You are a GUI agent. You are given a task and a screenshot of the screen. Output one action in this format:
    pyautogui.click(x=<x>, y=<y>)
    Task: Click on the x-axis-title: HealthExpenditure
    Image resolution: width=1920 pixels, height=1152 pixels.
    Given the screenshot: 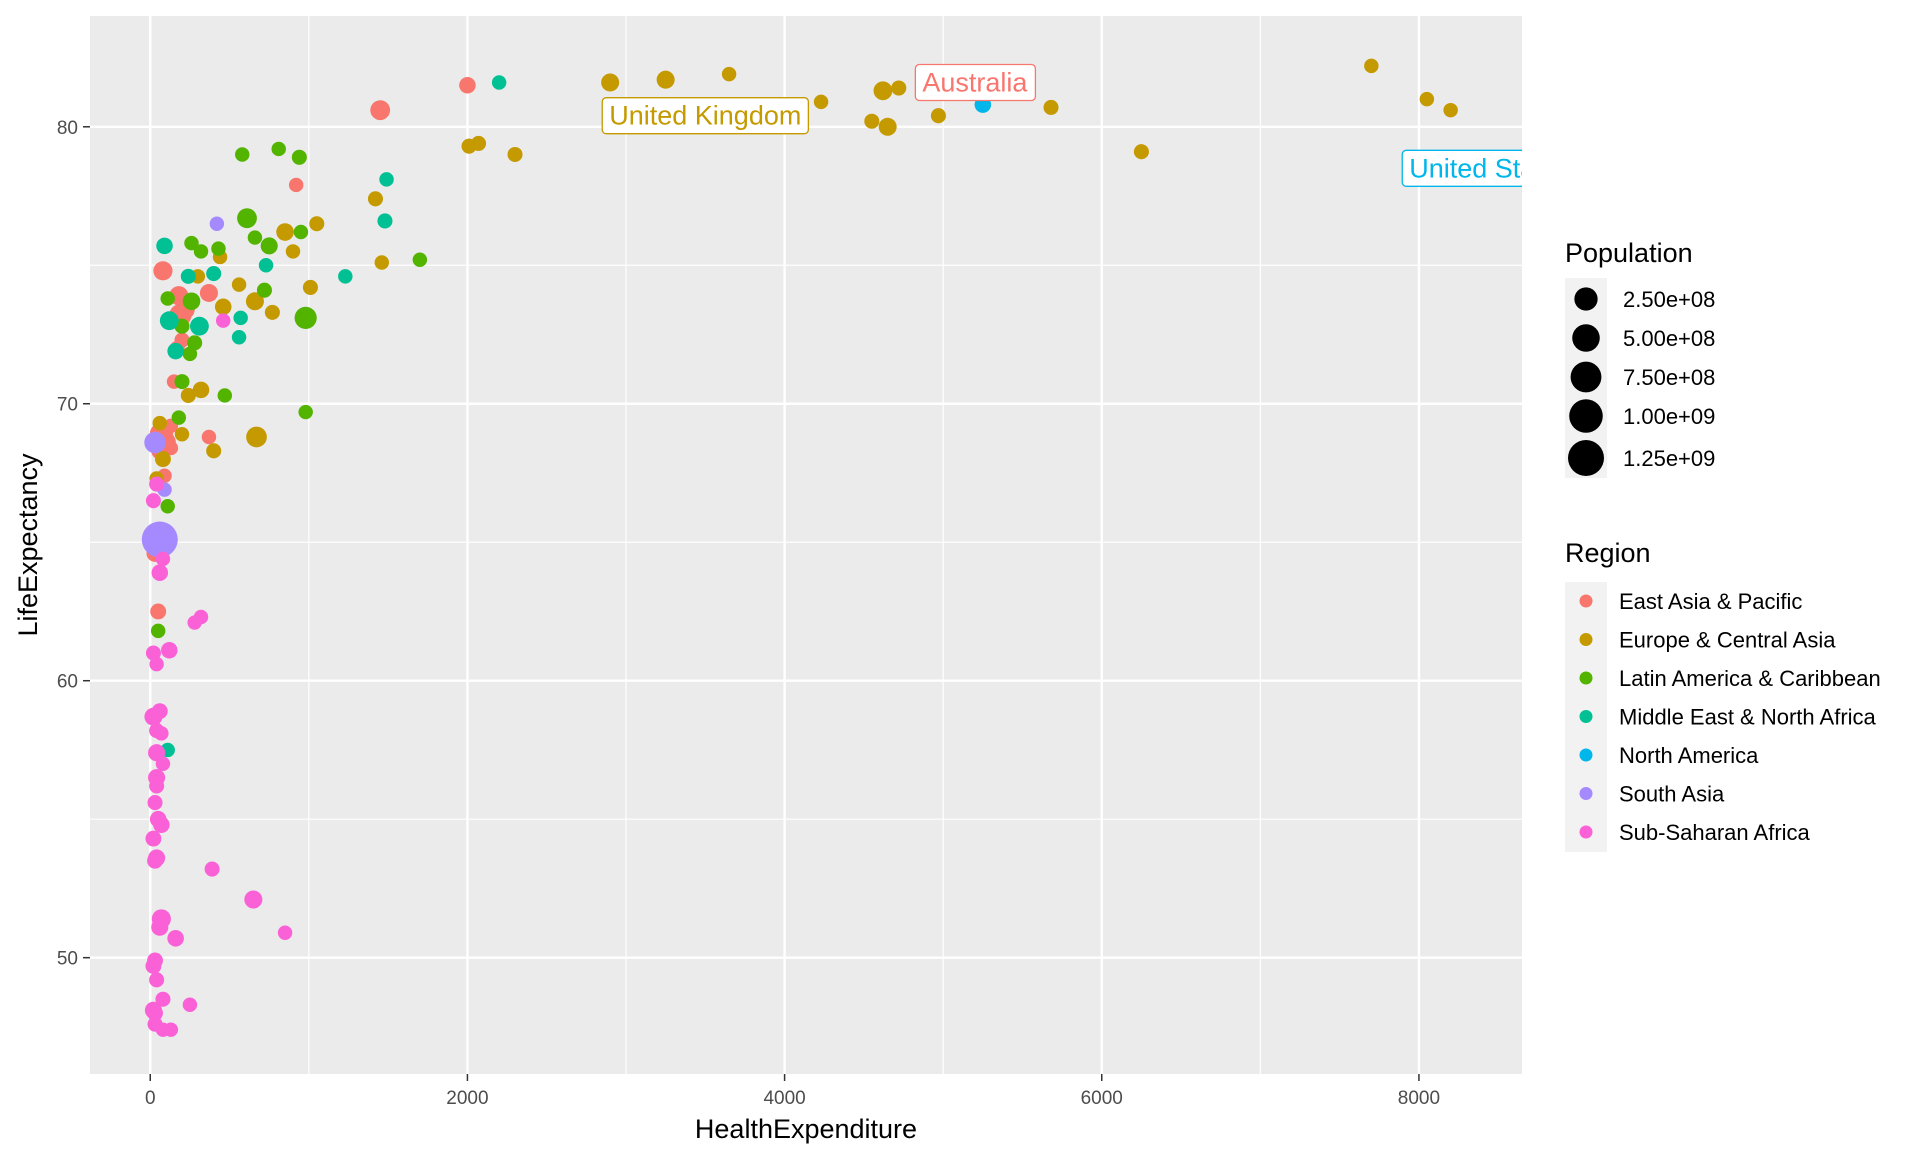 What is the action you would take?
    pyautogui.click(x=806, y=1129)
    